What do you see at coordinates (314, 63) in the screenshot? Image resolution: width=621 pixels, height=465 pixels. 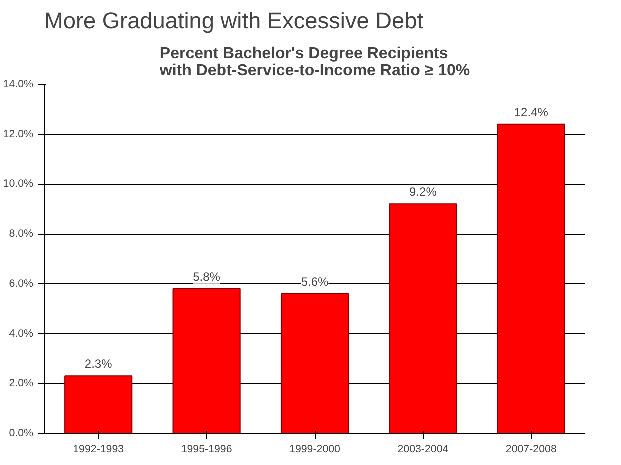 I see `chart-subtitle: Percent Bachelor's Degree Recipients with Debt-Service-to-Income Ratio ≥ 10%` at bounding box center [314, 63].